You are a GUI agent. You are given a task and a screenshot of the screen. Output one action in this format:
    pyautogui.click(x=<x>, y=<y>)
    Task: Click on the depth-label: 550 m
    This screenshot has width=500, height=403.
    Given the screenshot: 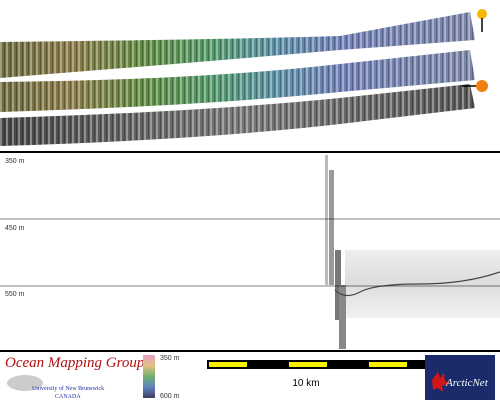 What is the action you would take?
    pyautogui.click(x=15, y=294)
    